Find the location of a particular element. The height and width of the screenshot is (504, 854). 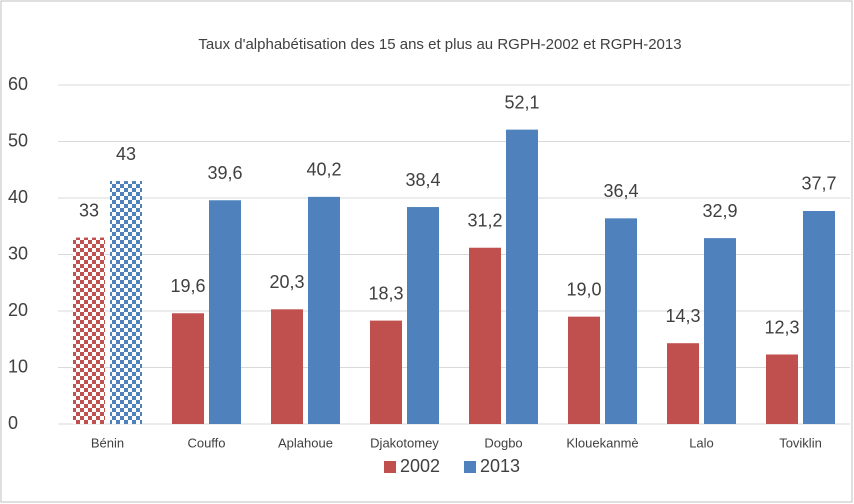

y-tick-label: 10 is located at coordinates (18, 366).